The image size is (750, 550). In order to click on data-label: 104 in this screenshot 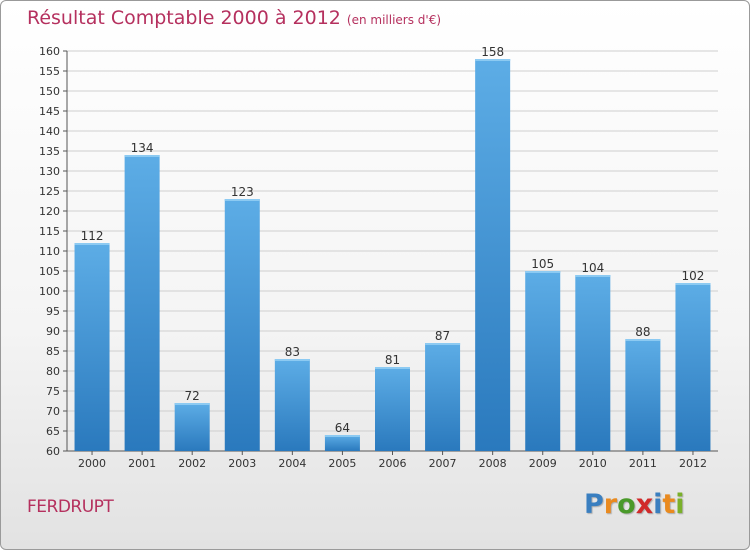, I will do `click(592, 268)`.